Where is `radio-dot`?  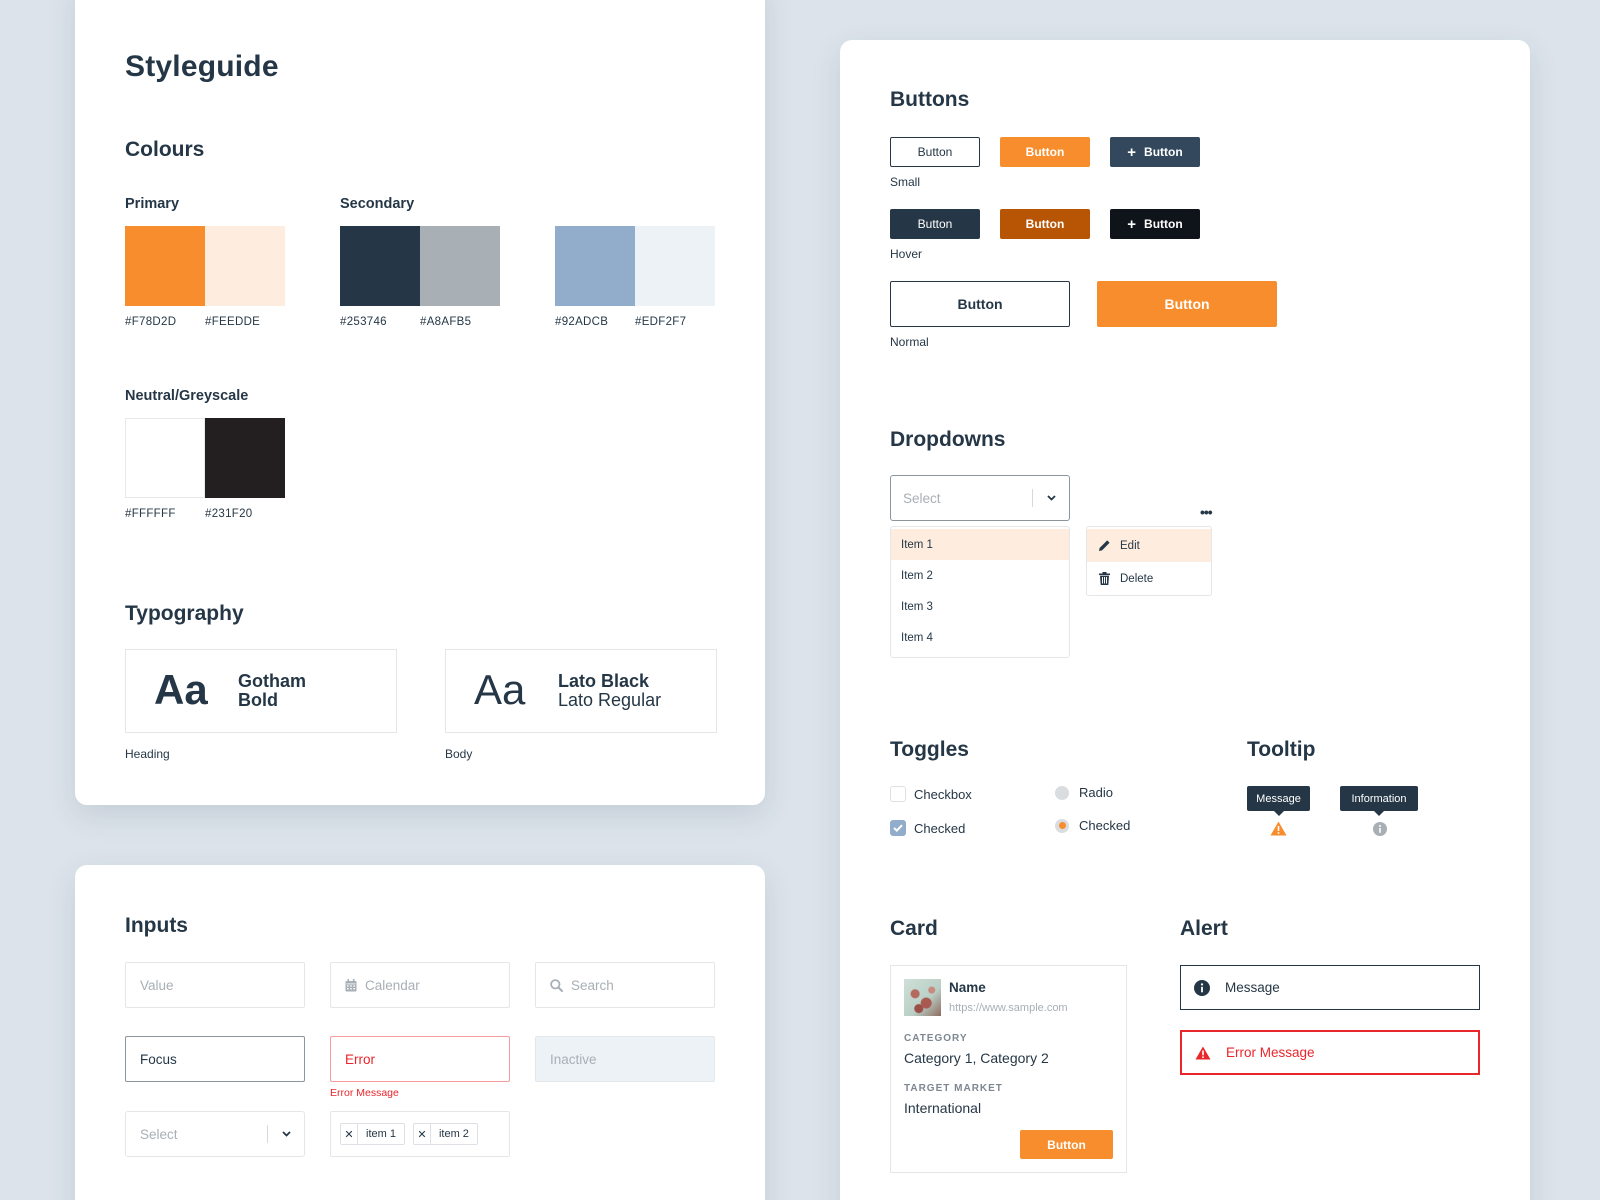
radio-dot is located at coordinates (1062, 825).